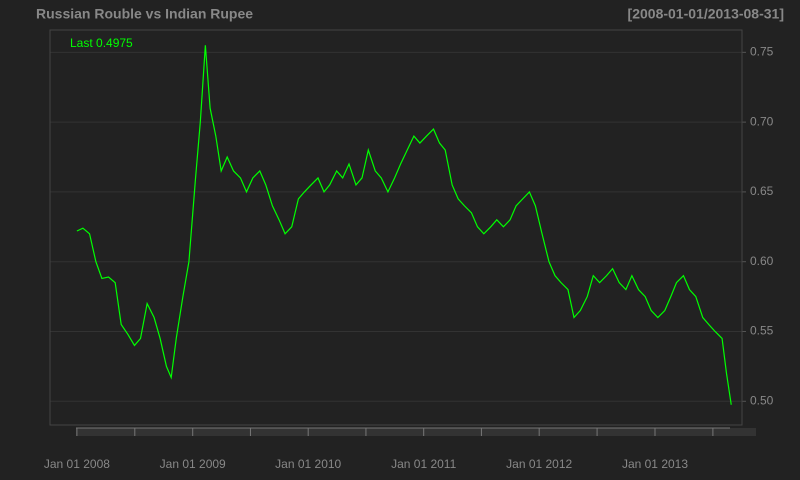  I want to click on y-tick-label: 0.55, so click(762, 331).